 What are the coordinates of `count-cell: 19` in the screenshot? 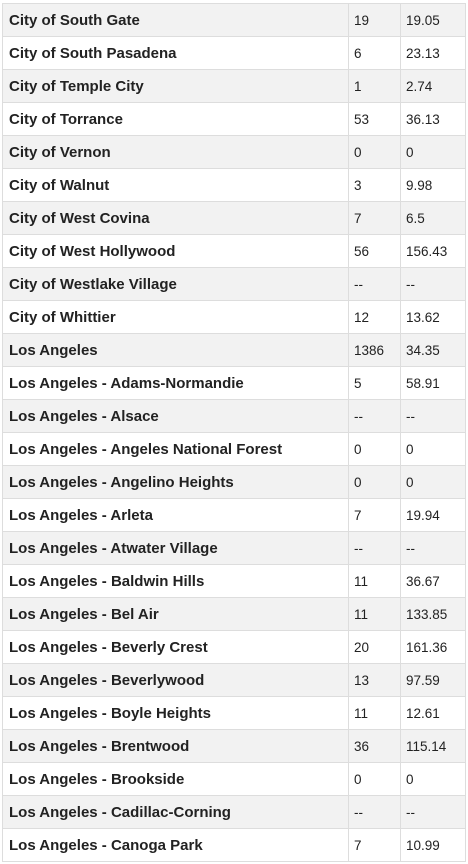 It's located at (374, 20).